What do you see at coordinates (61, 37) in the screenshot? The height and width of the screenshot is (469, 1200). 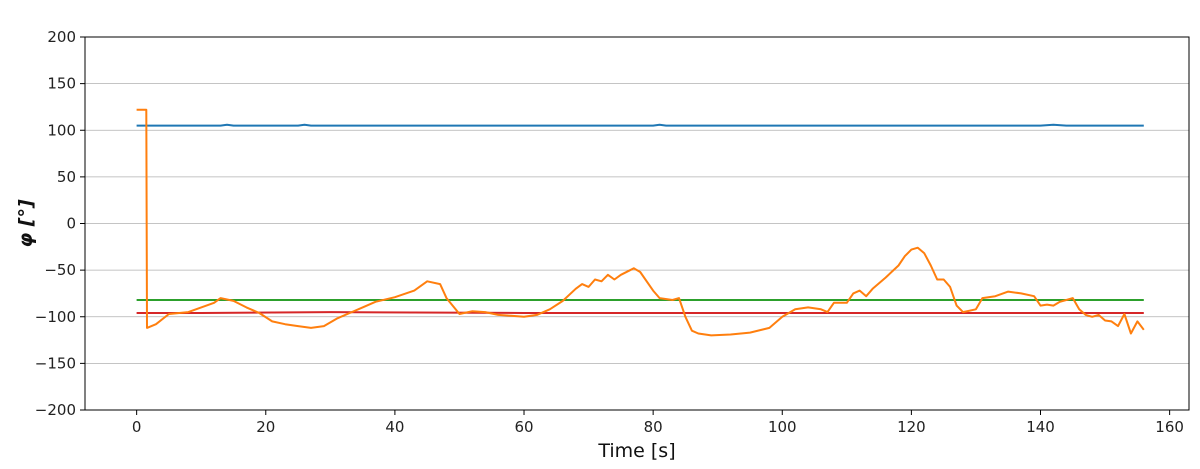 I see `y-tick-label: 200` at bounding box center [61, 37].